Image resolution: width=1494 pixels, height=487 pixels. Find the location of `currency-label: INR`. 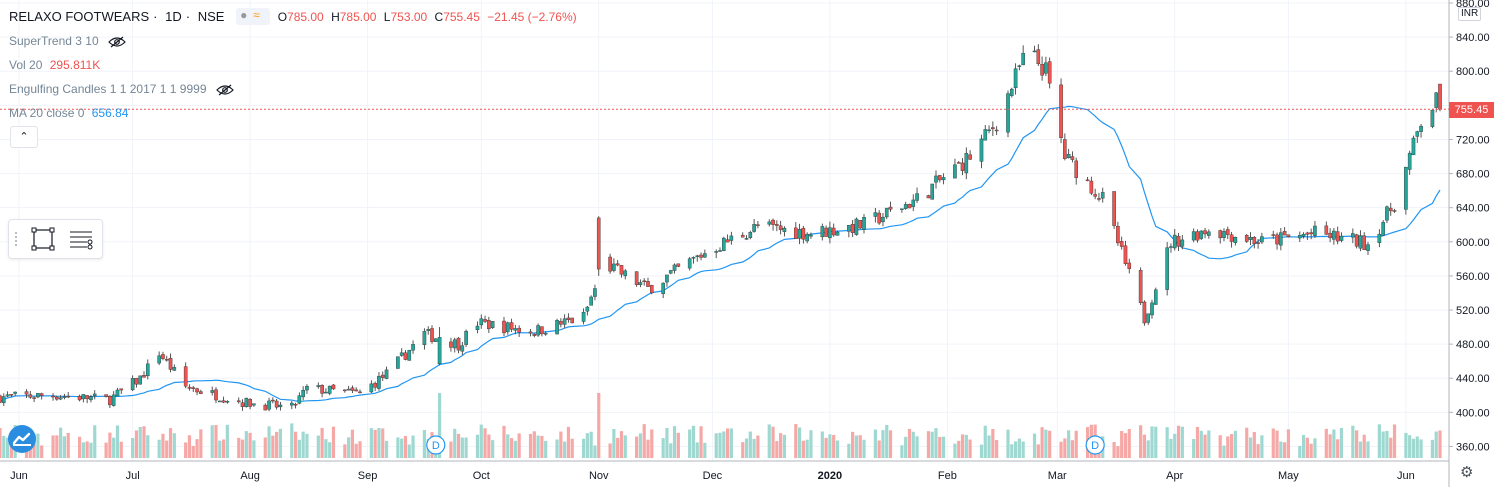

currency-label: INR is located at coordinates (1470, 14).